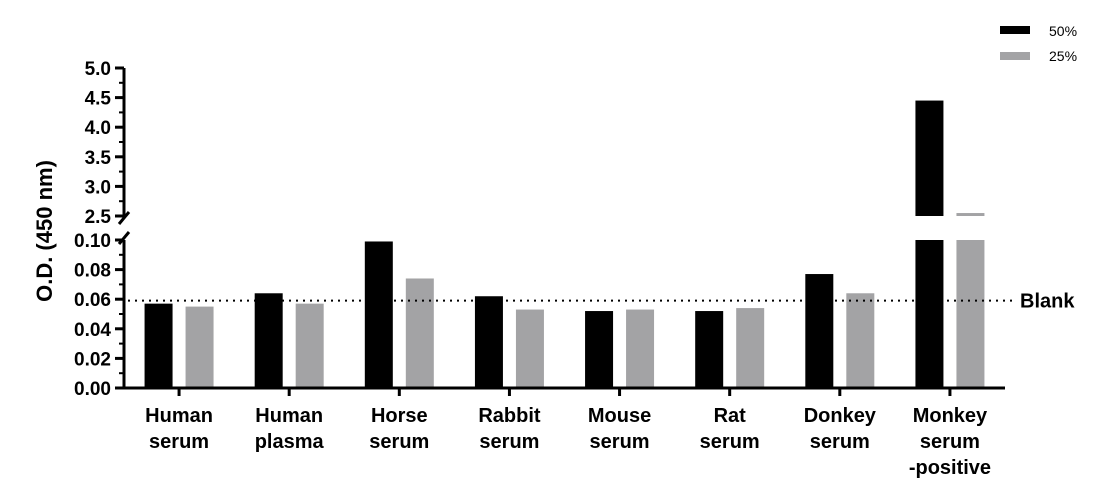 The image size is (1106, 504). What do you see at coordinates (92, 359) in the screenshot?
I see `y-tick-label-lower: 0.02` at bounding box center [92, 359].